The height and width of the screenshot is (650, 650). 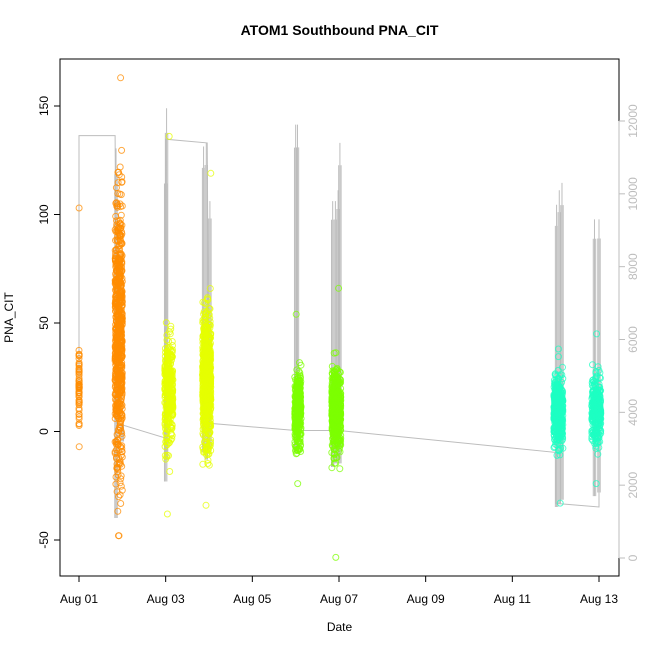 I want to click on y-tick-label: 100, so click(x=44, y=214).